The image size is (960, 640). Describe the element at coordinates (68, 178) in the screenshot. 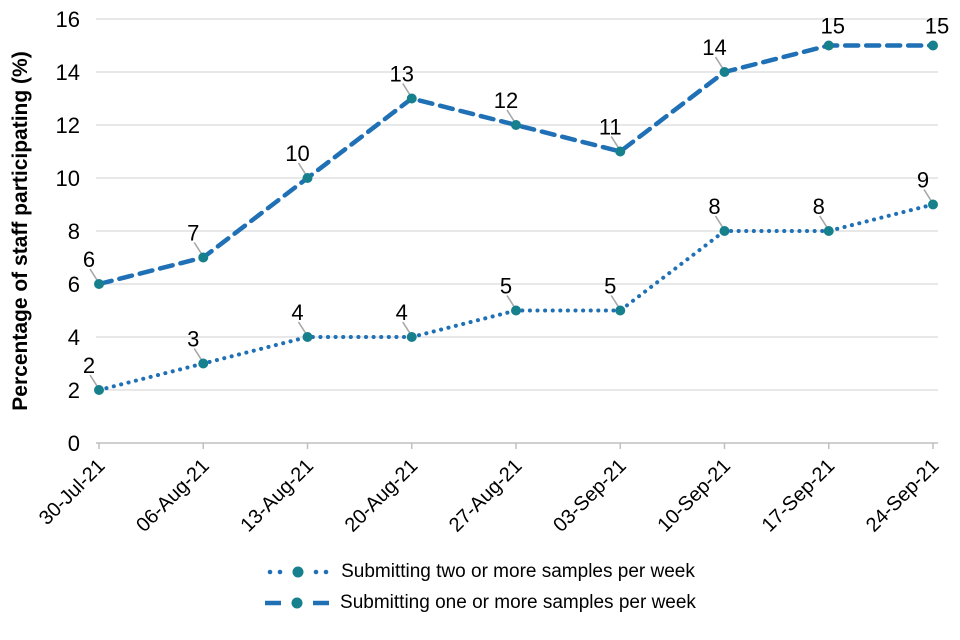

I see `y-axis-tick-label: 10` at that location.